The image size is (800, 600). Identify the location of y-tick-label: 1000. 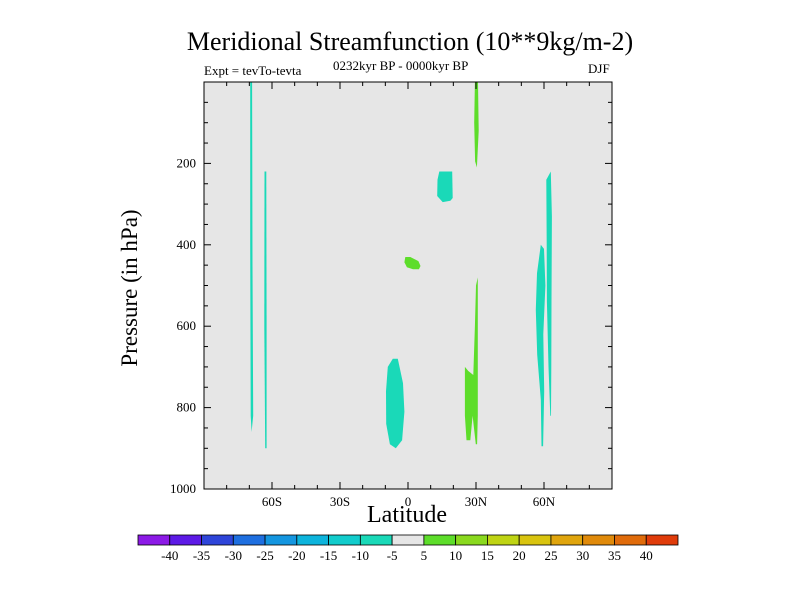
(183, 488).